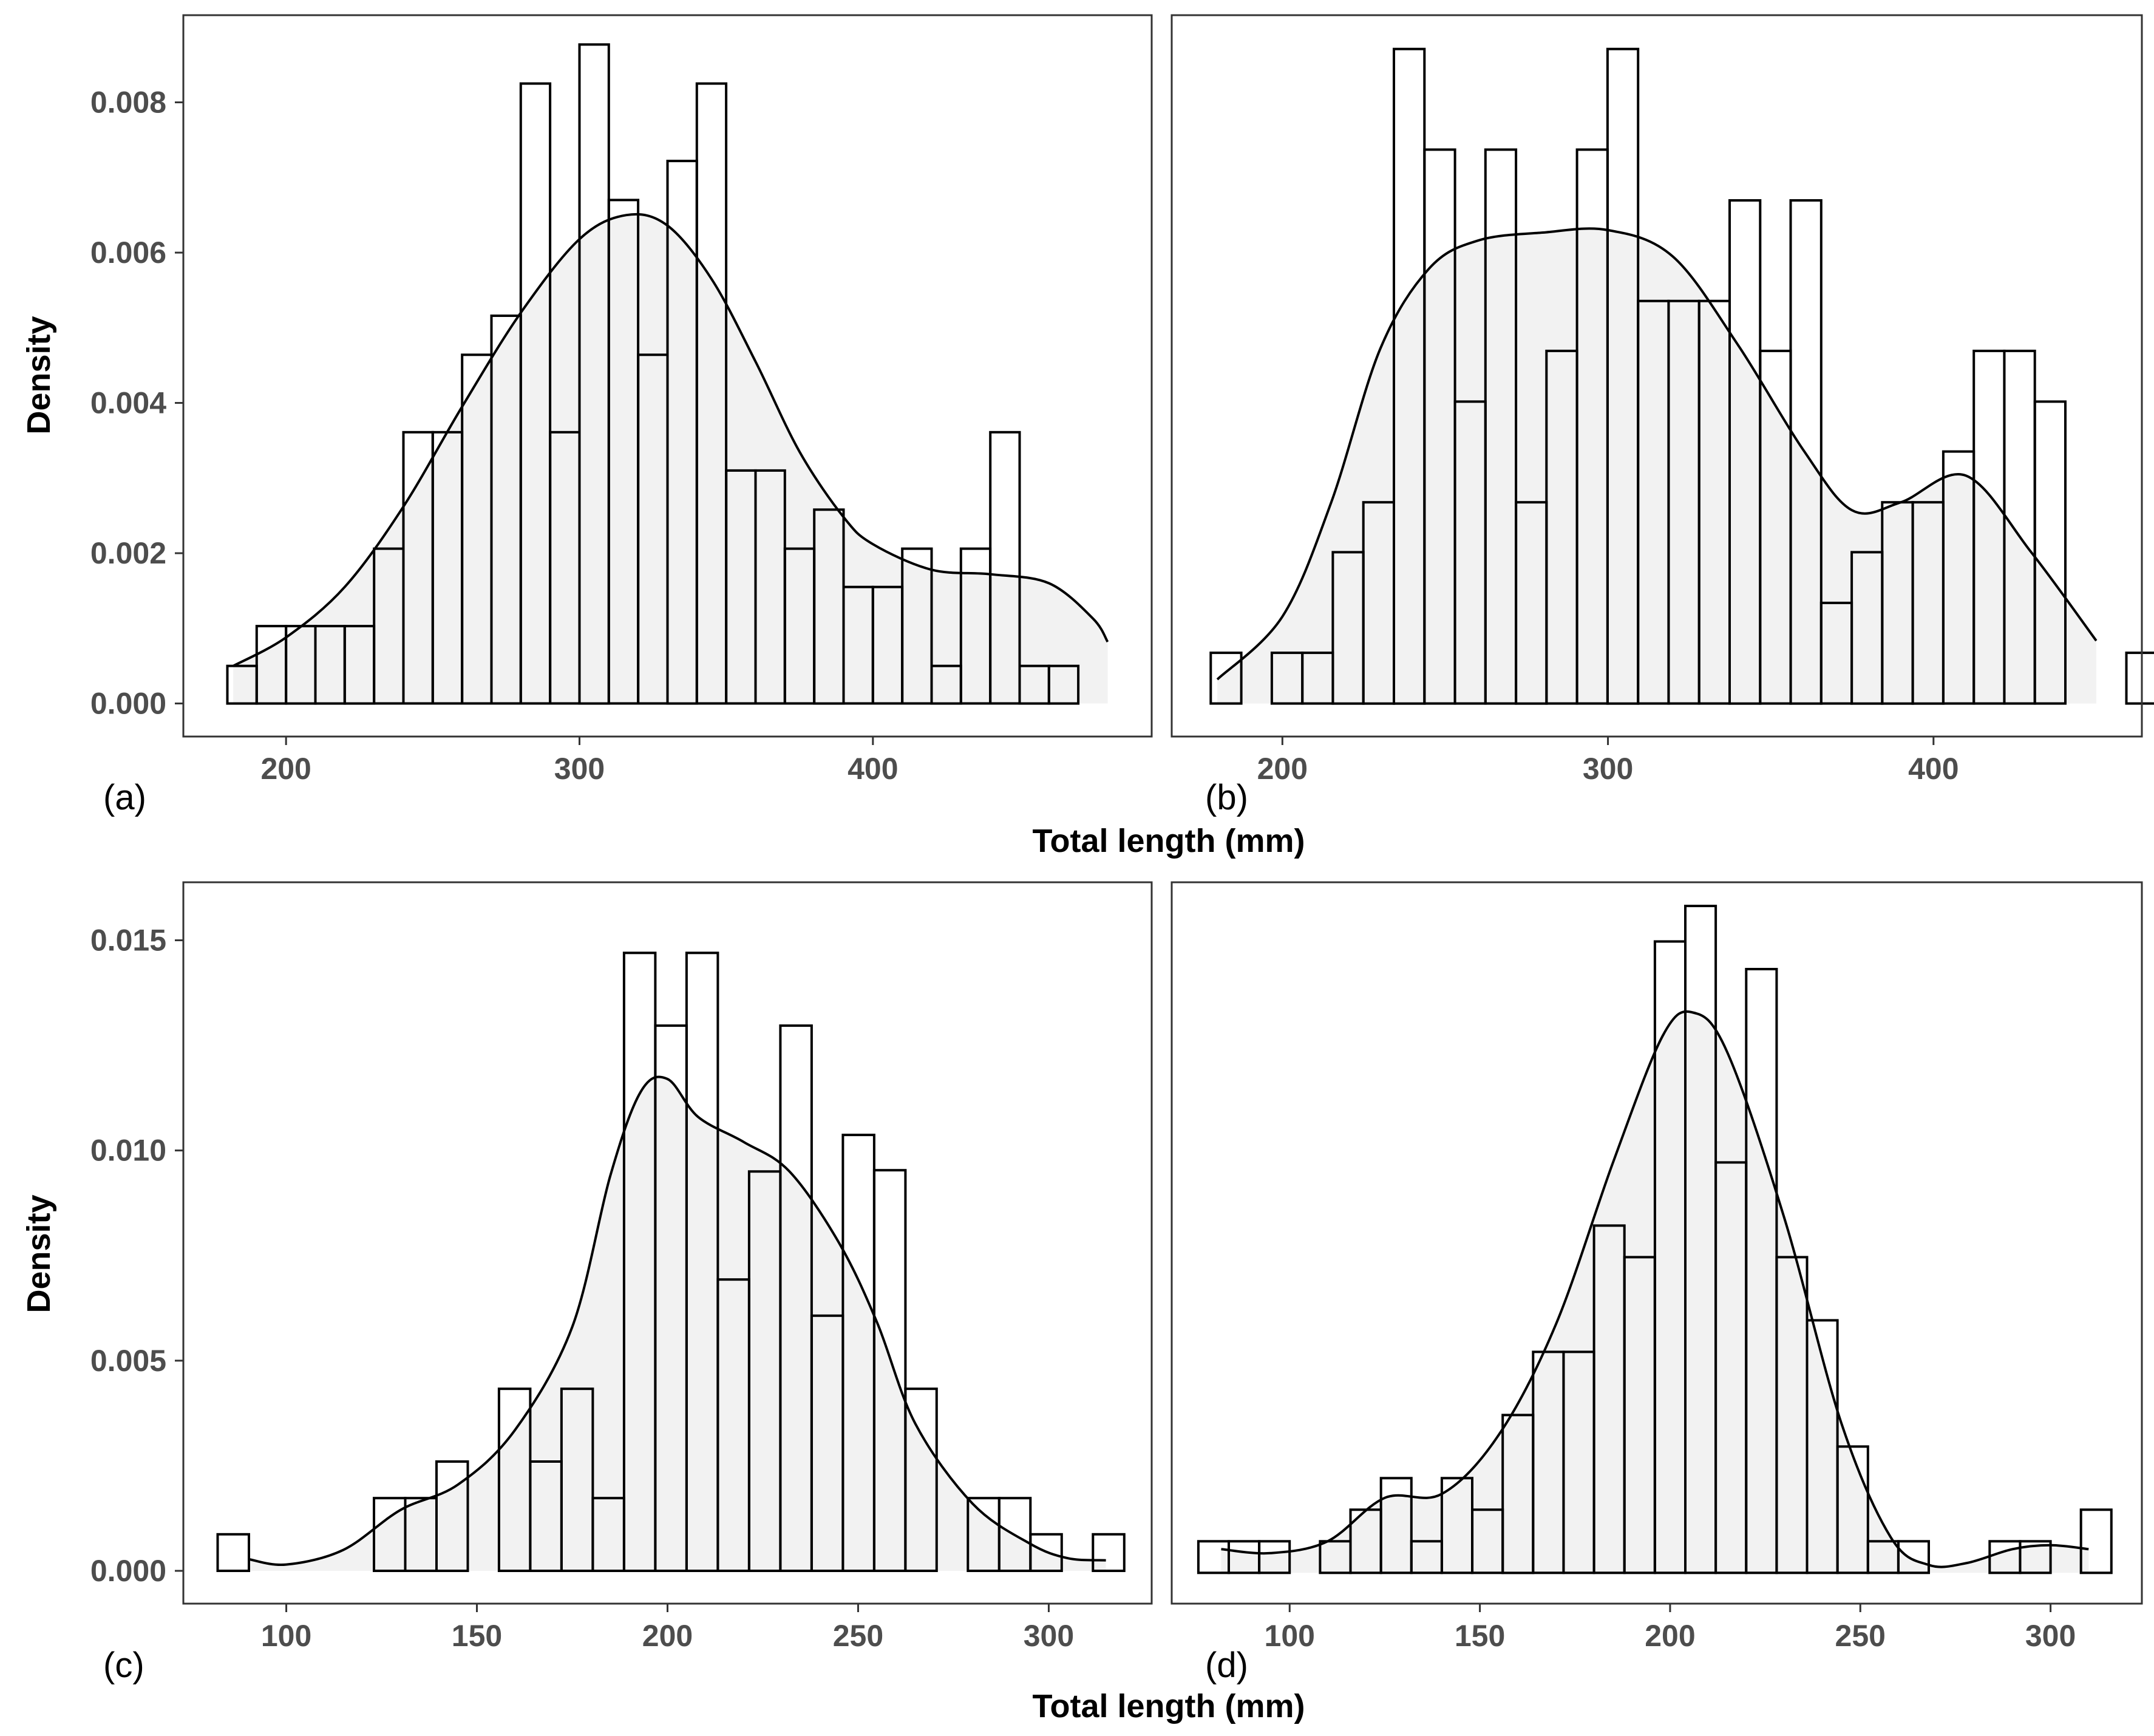 This screenshot has height=1736, width=2154. Describe the element at coordinates (667, 1636) in the screenshot. I see `x-tick-label-c-2: 200` at that location.